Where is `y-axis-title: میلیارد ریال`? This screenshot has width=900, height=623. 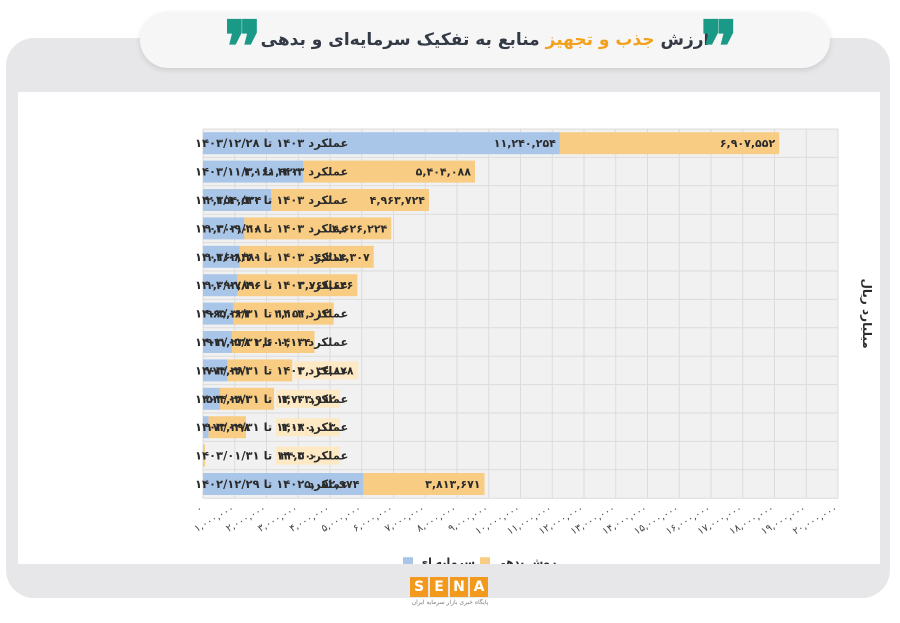
y-axis-title: میلیارد ریال is located at coordinates (867, 313).